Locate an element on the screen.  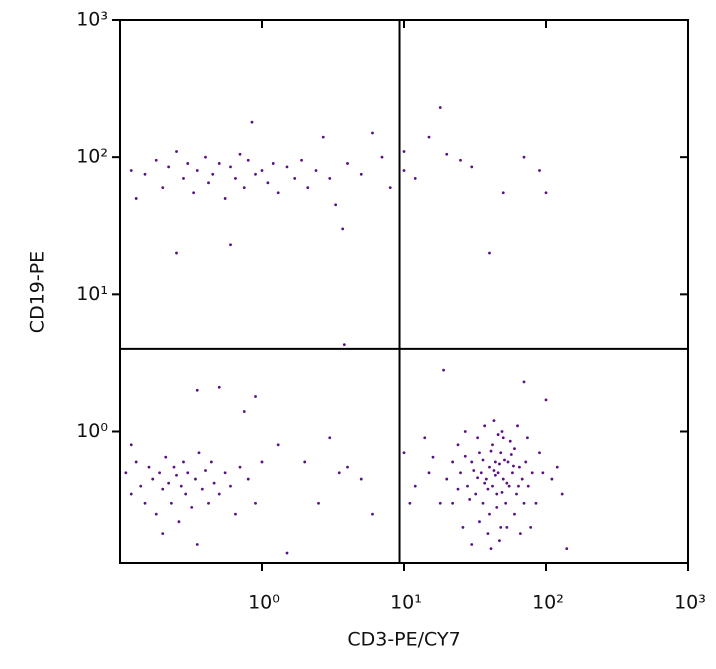
y-tick-label: 10¹ is located at coordinates (92, 294).